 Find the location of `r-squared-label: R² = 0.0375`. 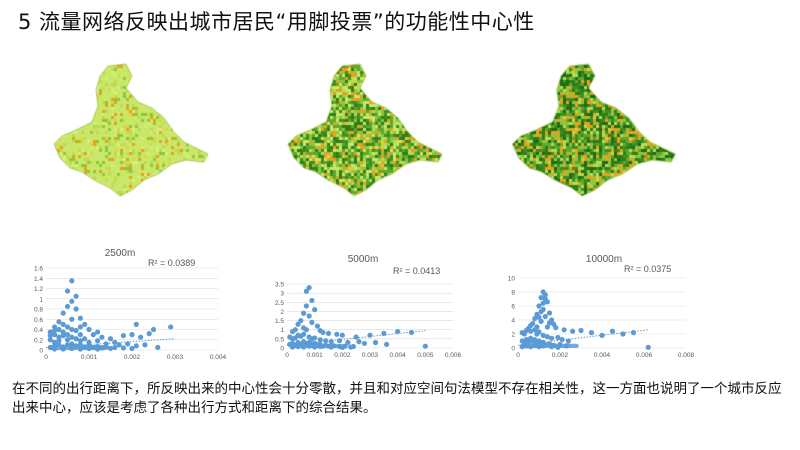

r-squared-label: R² = 0.0375 is located at coordinates (647, 269).